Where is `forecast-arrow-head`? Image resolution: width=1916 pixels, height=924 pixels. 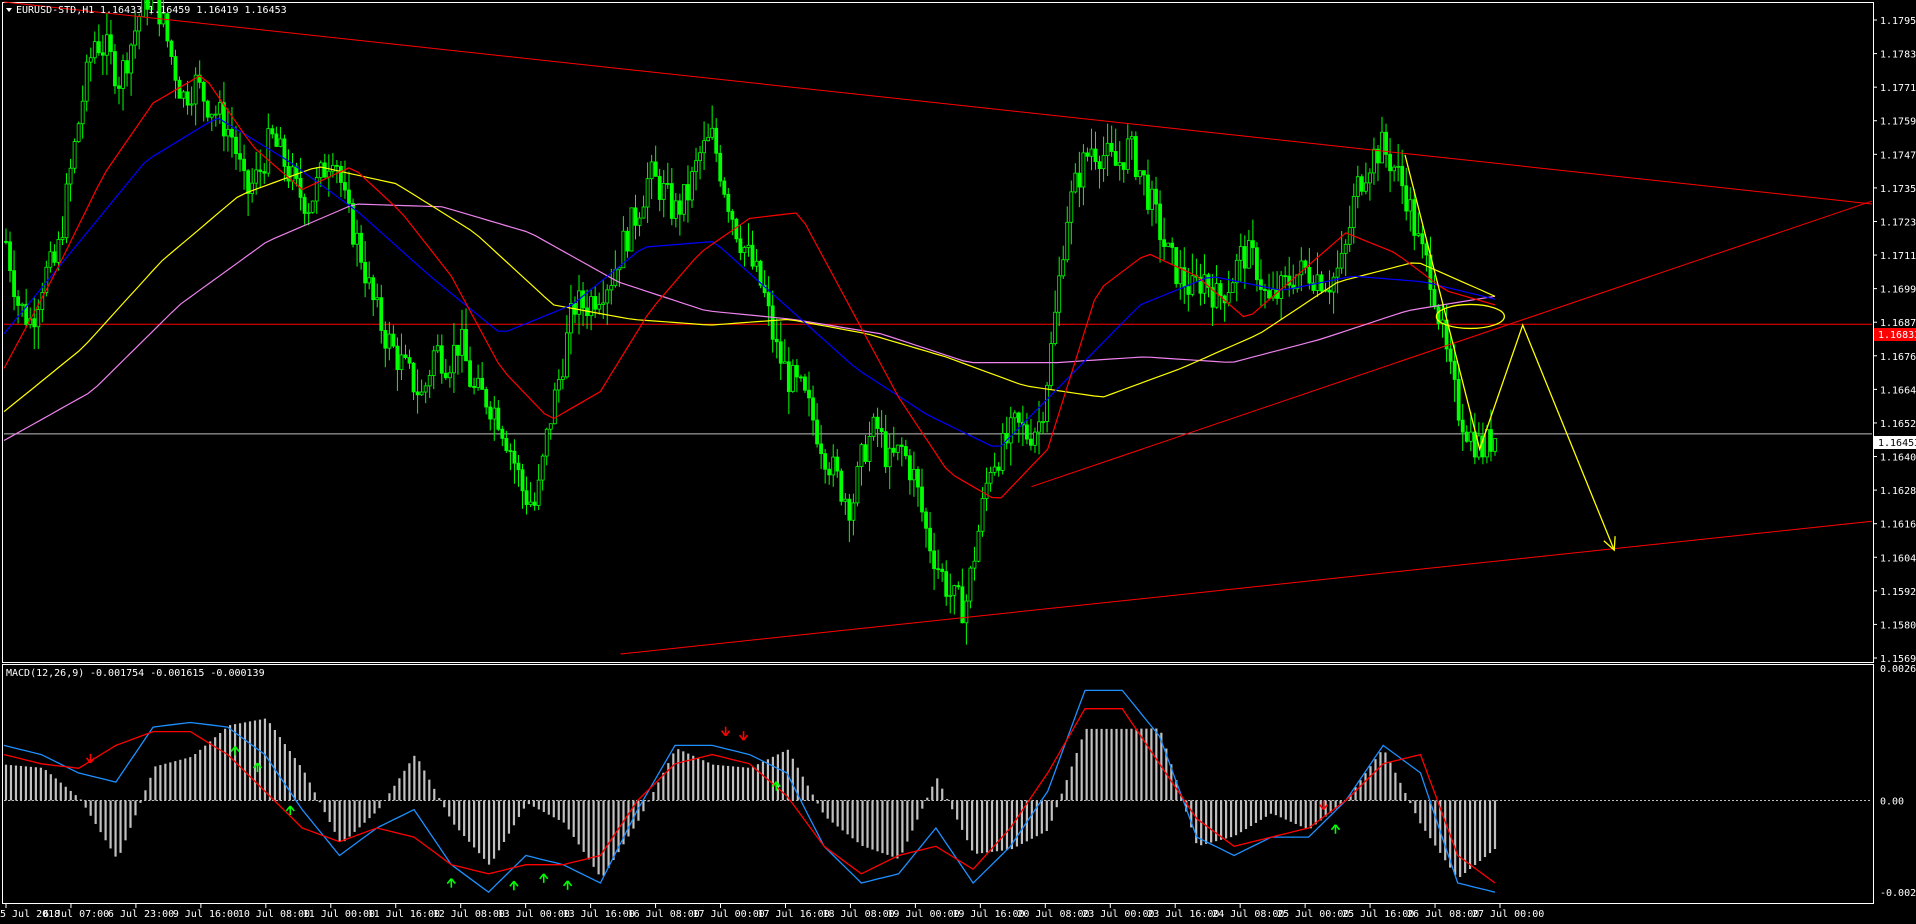 forecast-arrow-head is located at coordinates (1609, 544).